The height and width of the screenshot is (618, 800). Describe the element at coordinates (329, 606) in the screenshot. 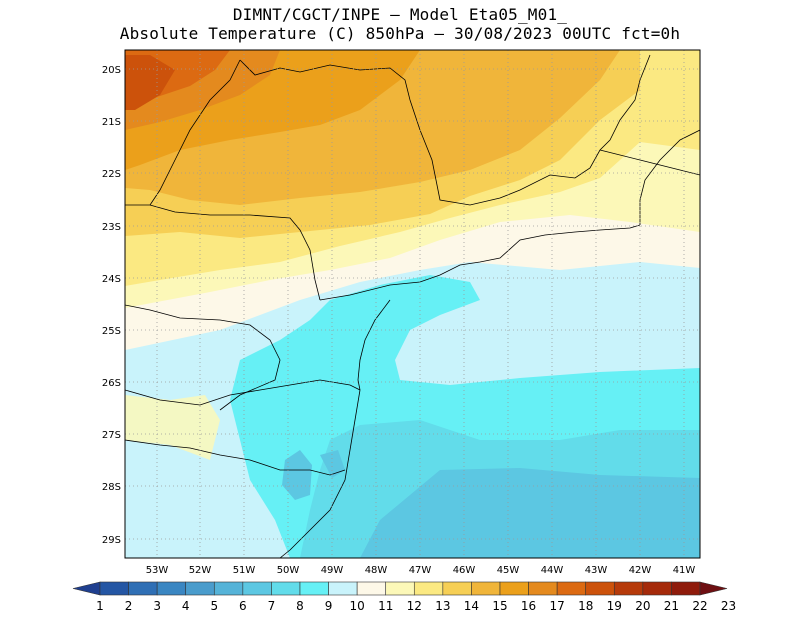

I see `colorbar-label: 9` at that location.